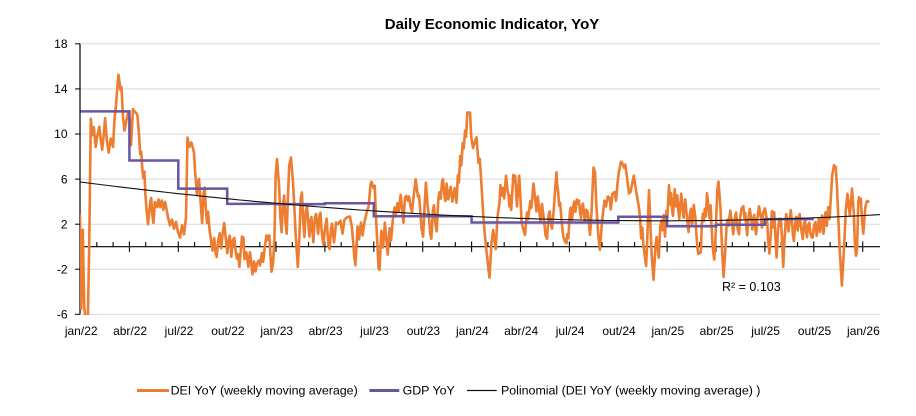  I want to click on svg-text: Daily Economic Indicator, YoY, so click(492, 24).